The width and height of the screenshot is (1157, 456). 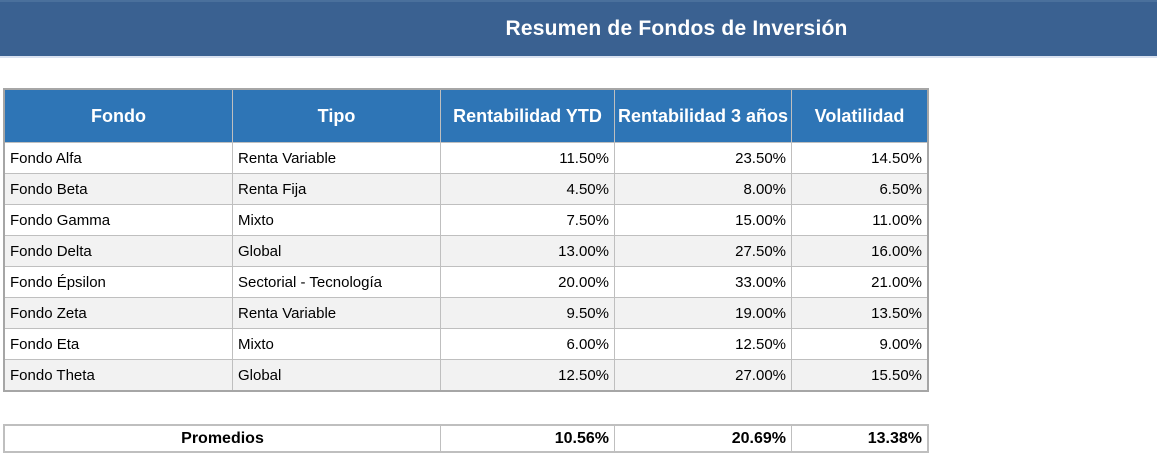 What do you see at coordinates (703, 220) in the screenshot?
I see `cell-3anos: 15.00%` at bounding box center [703, 220].